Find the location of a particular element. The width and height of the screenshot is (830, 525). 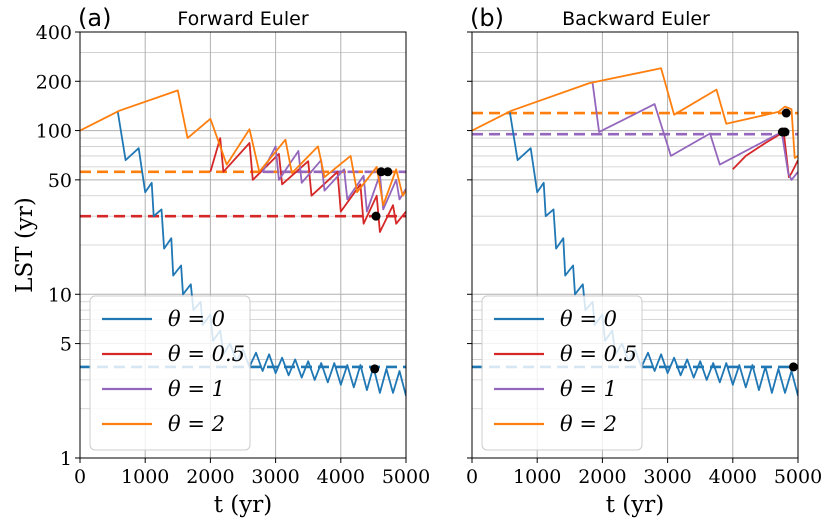

legend-a: θ = 0 θ = 0.5 θ = 1 θ = 2 is located at coordinates (170, 373).